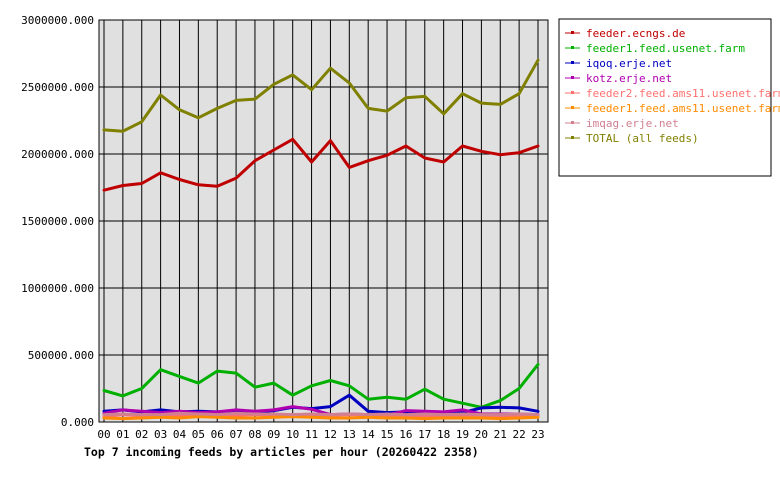  Describe the element at coordinates (369, 434) in the screenshot. I see `x-tick-label: 14` at that location.